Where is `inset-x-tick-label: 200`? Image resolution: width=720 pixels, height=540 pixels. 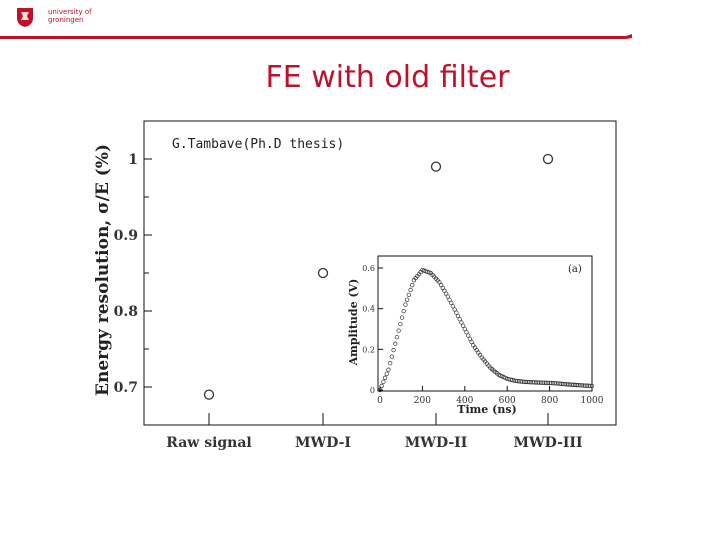 inset-x-tick-label: 200 is located at coordinates (422, 401).